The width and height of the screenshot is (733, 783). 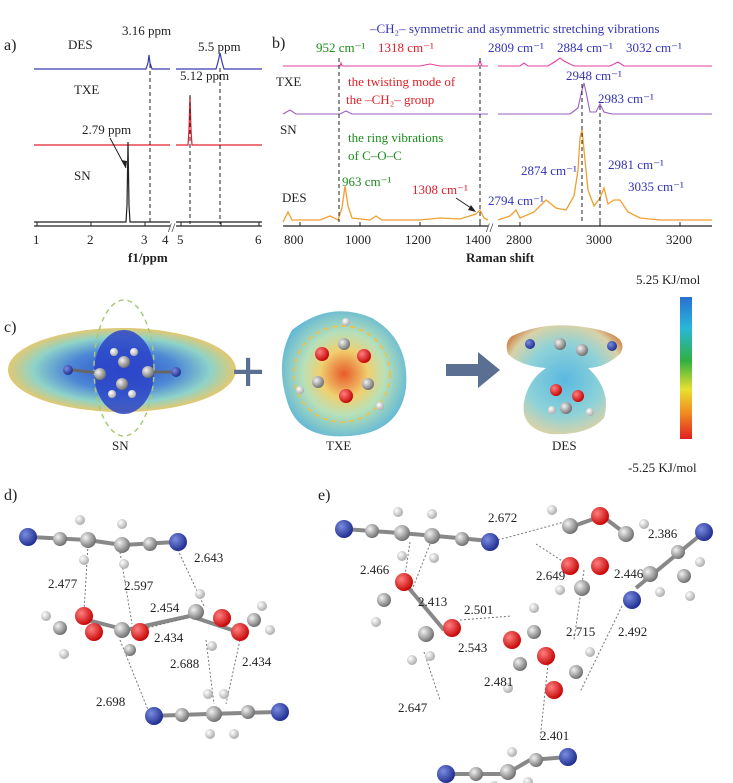 What do you see at coordinates (144, 239) in the screenshot?
I see `nmr-xtick: 3` at bounding box center [144, 239].